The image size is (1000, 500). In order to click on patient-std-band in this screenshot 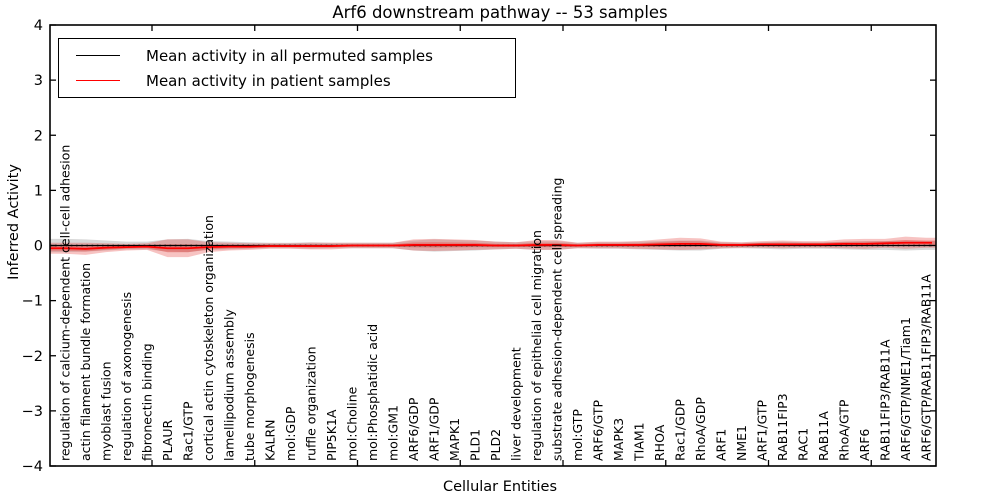, I will do `click(493, 247)`.